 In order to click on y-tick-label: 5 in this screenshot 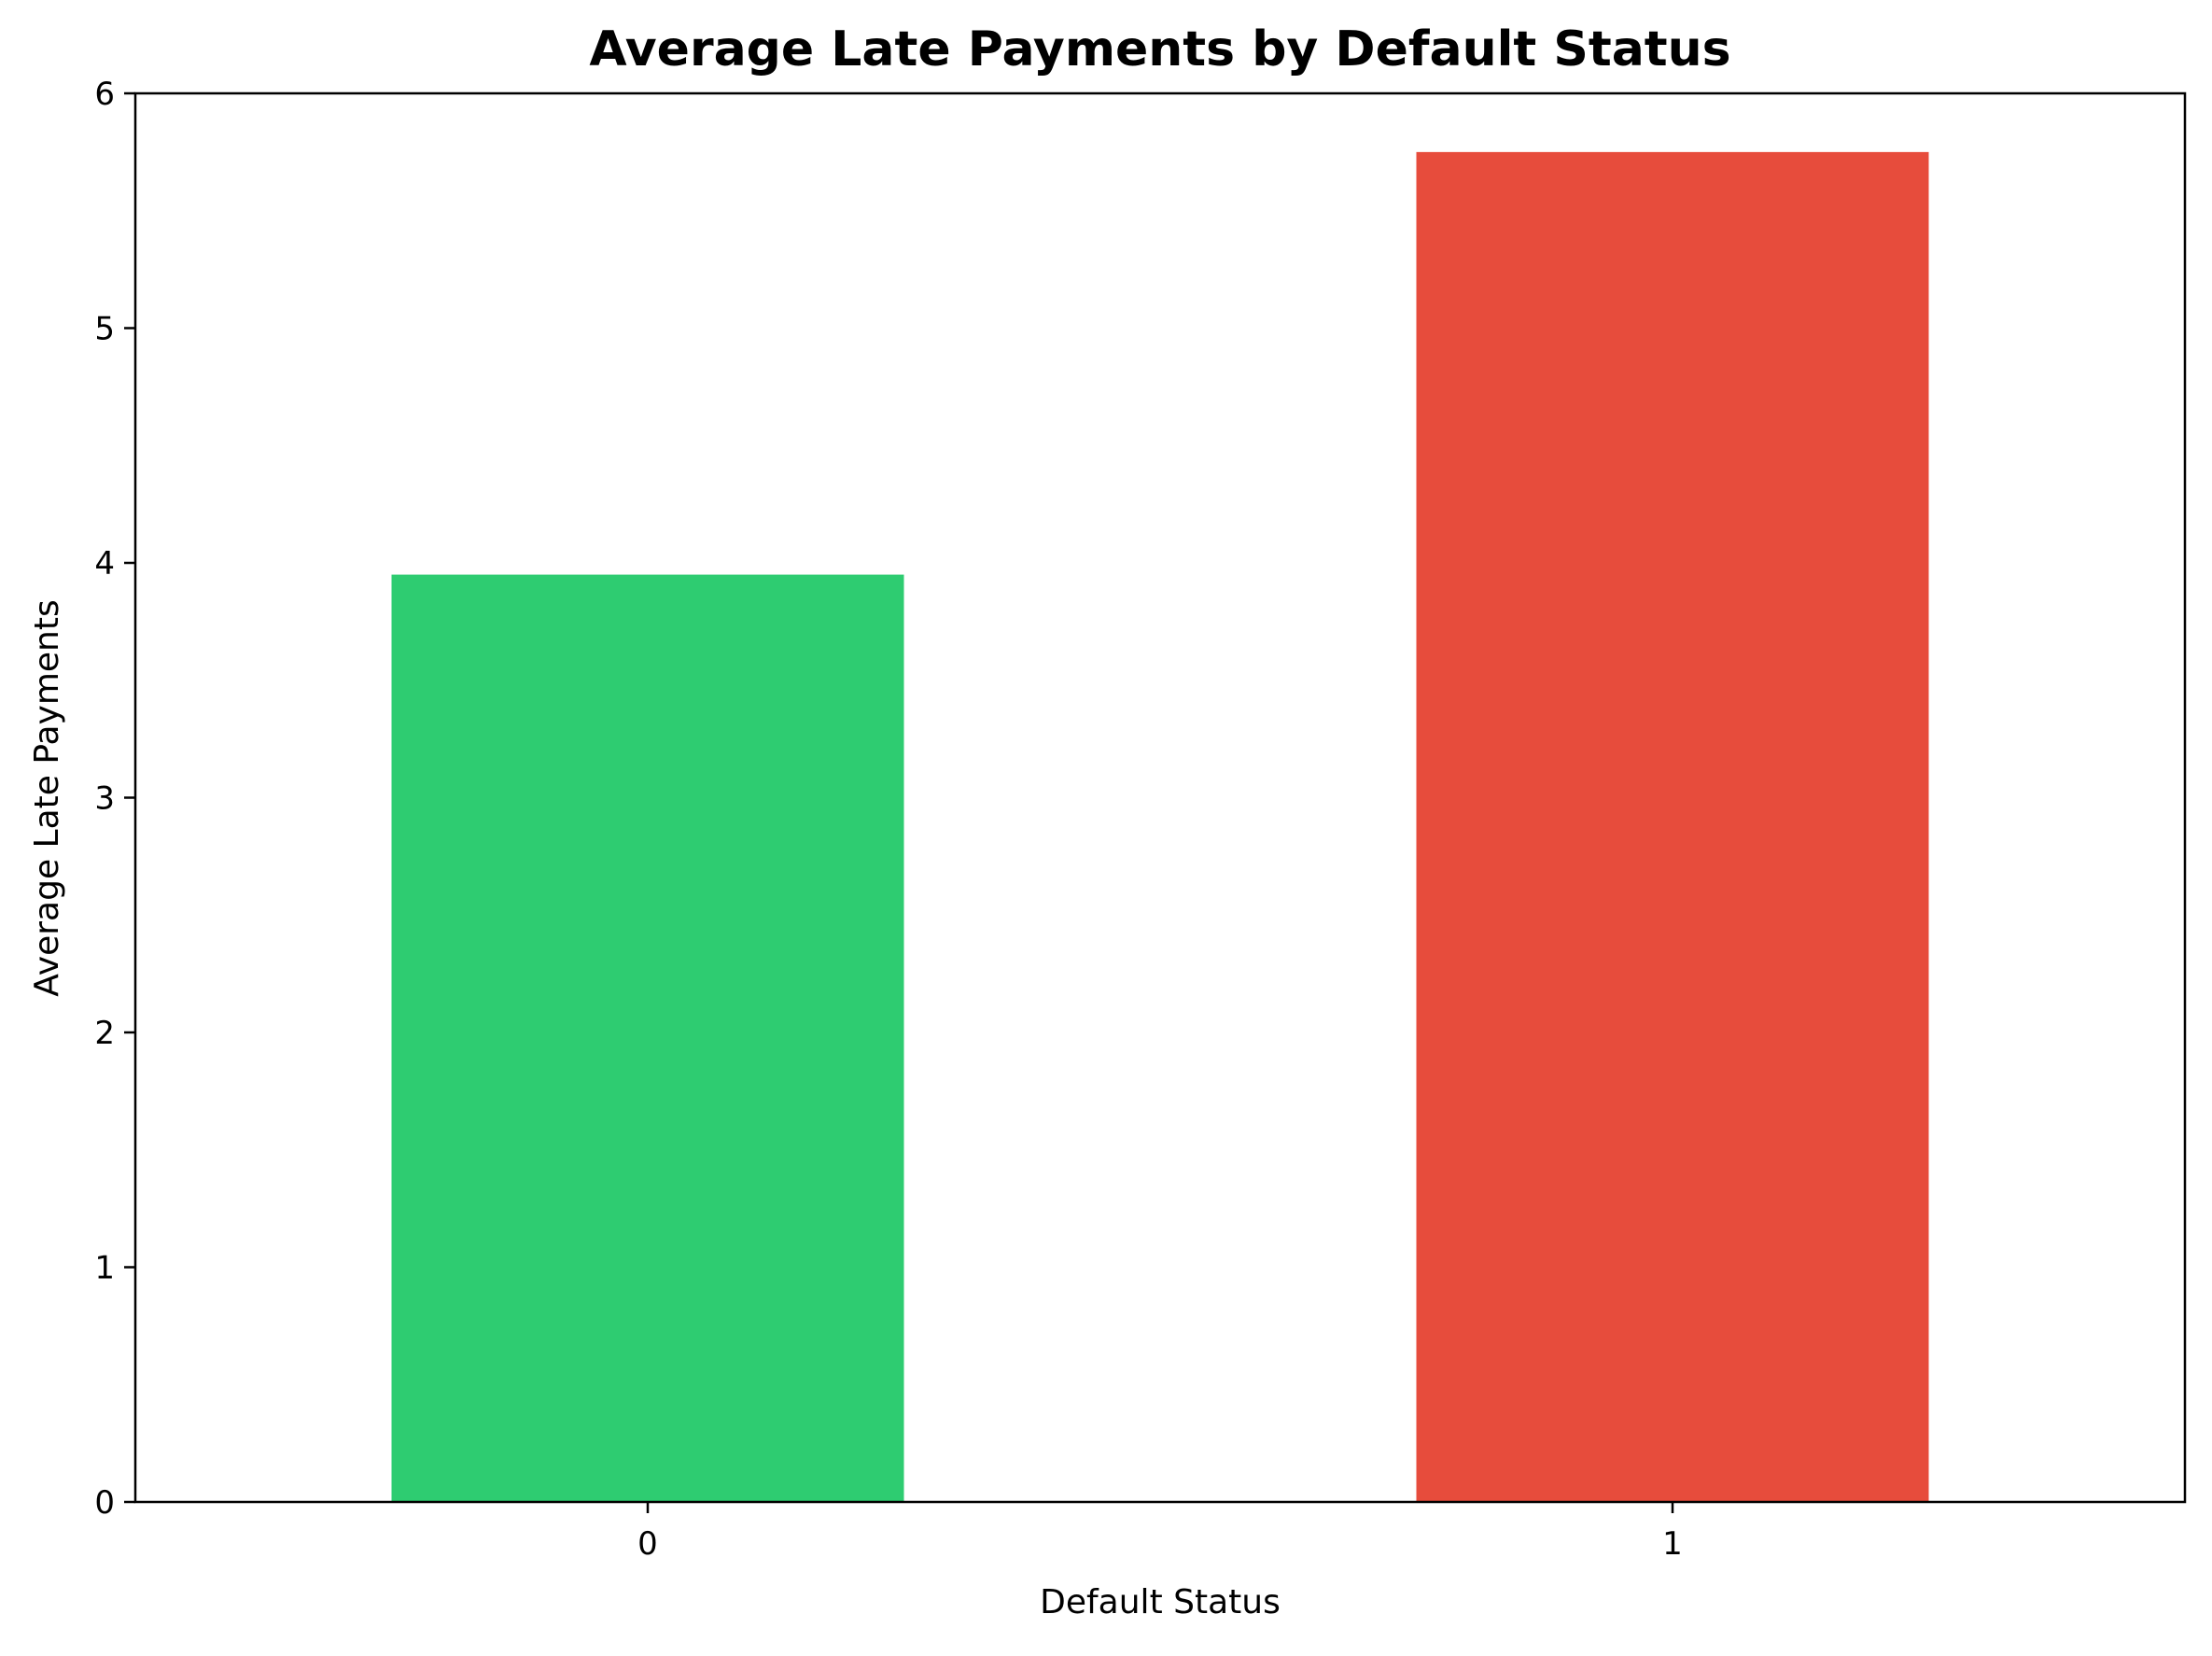, I will do `click(104, 329)`.